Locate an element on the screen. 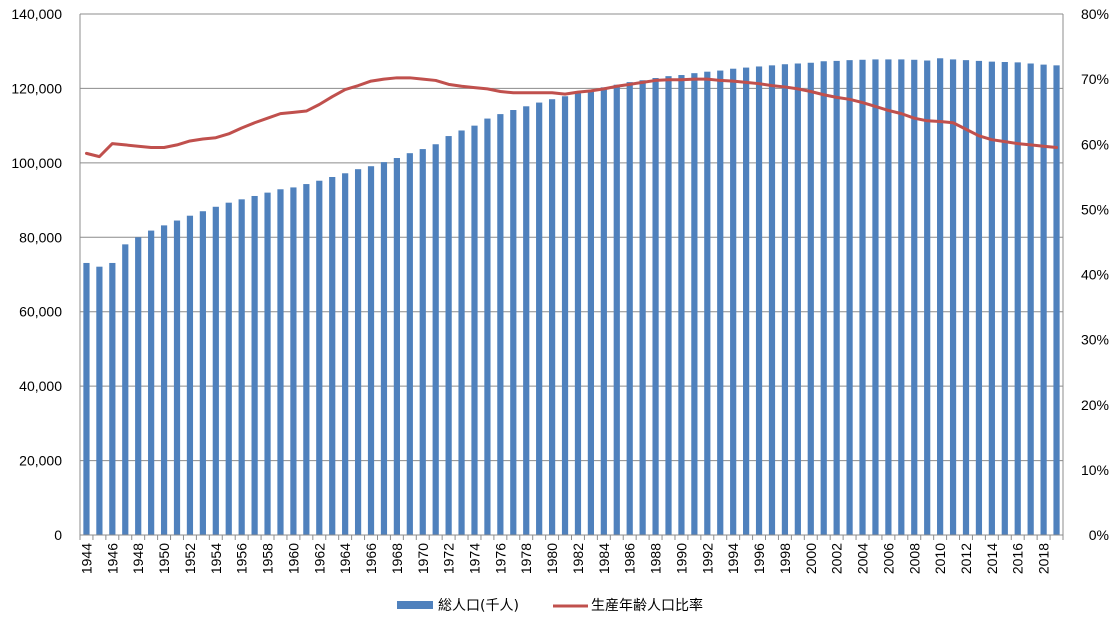 This screenshot has height=621, width=1114. x-tick-label: 2008 is located at coordinates (914, 558).